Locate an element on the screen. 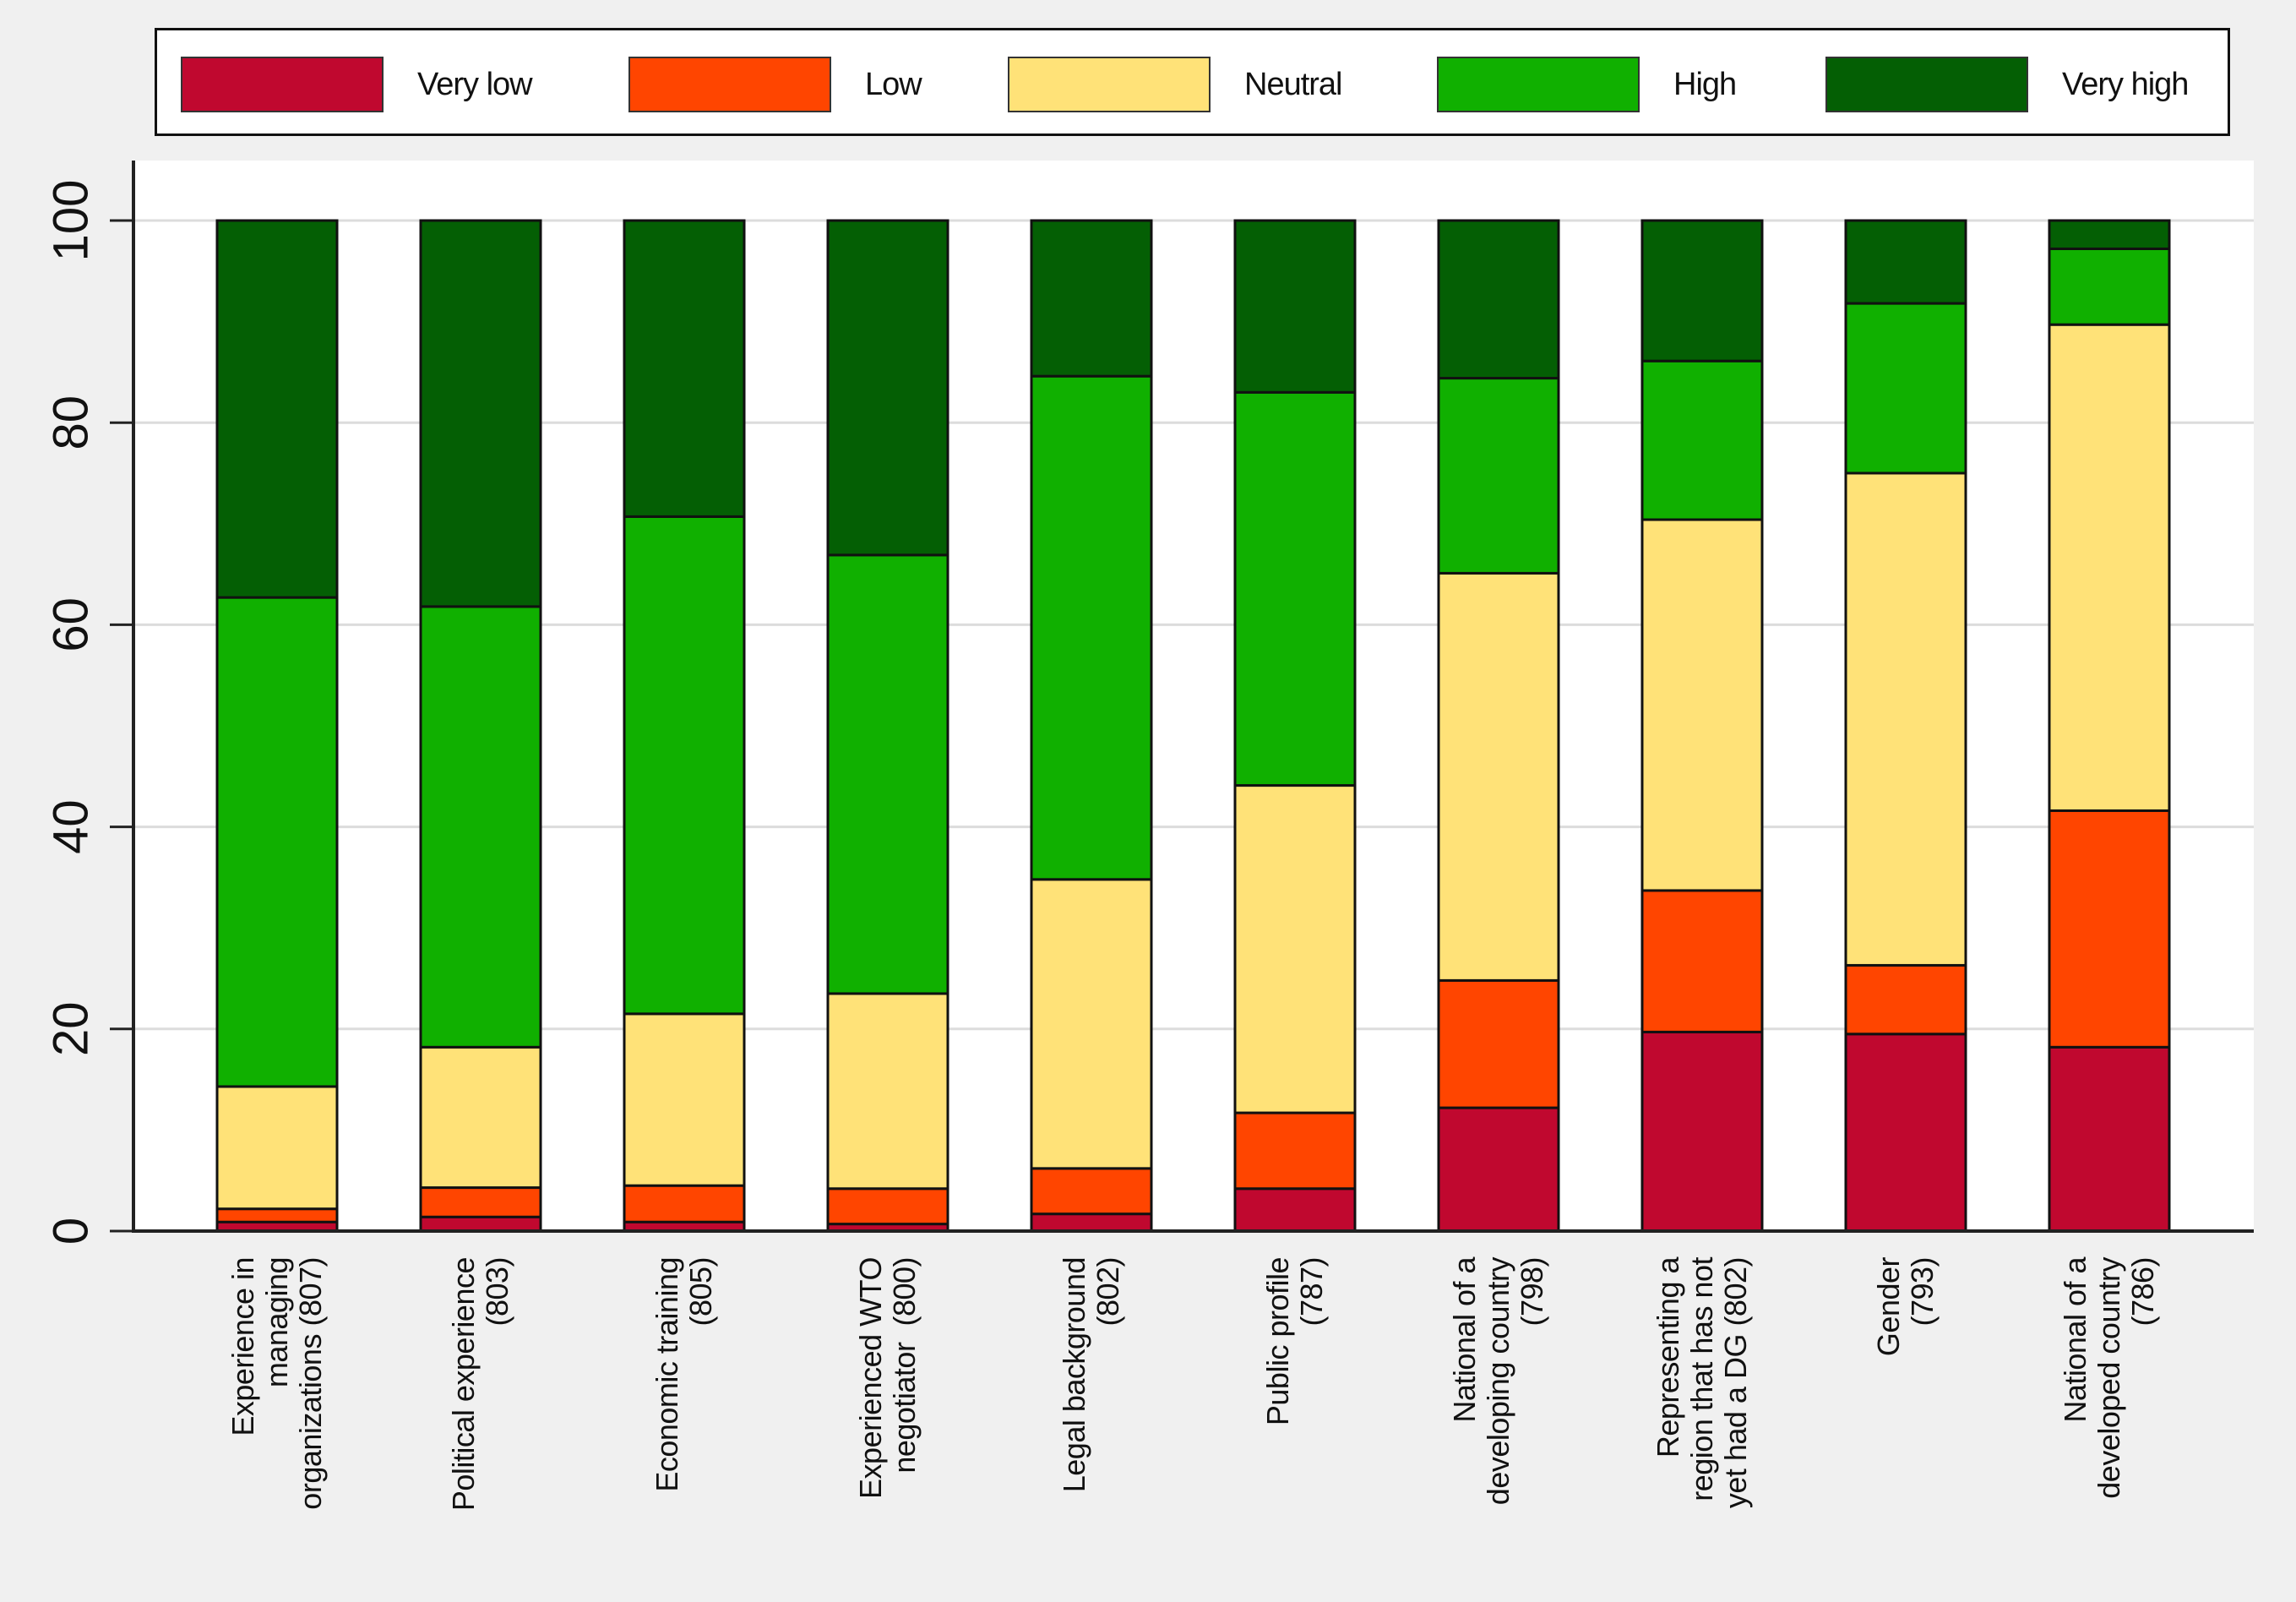 The width and height of the screenshot is (2296, 1602). x-tick-label: Experienced WTO negotiator (800) is located at coordinates (887, 1378).